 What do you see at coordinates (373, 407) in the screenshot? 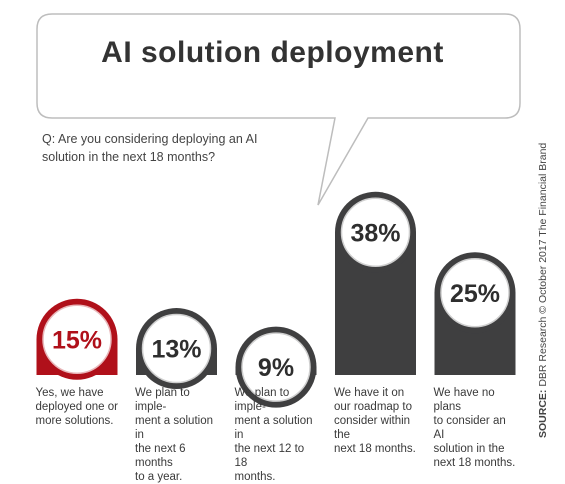
I see `category-label-line: our roadmap to` at bounding box center [373, 407].